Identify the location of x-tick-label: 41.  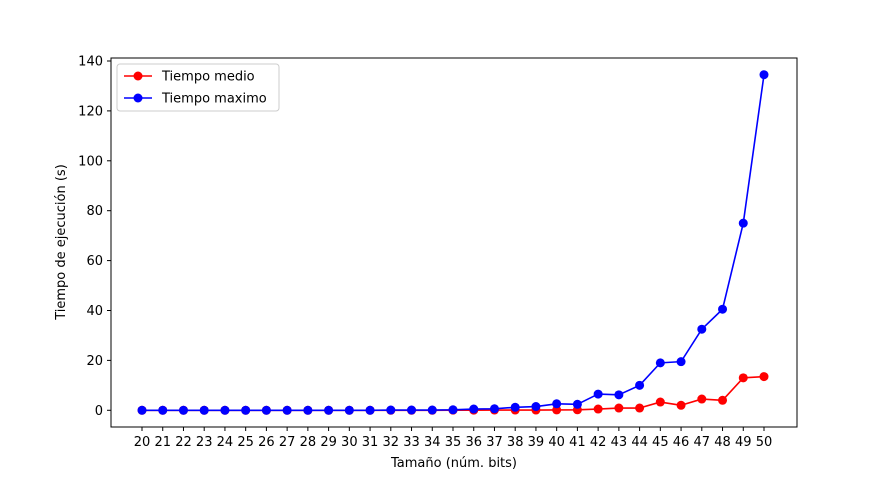
(577, 442).